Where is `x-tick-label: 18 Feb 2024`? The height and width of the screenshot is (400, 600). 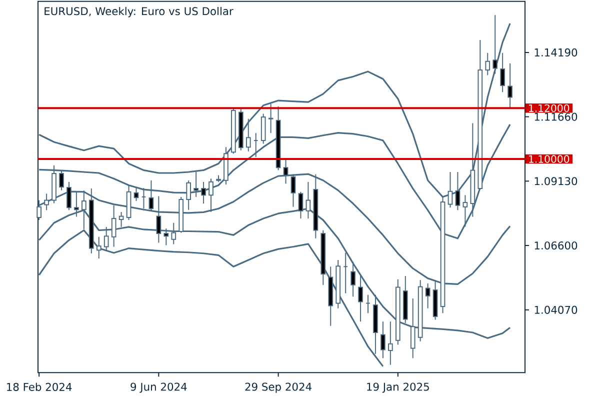
x-tick-label: 18 Feb 2024 is located at coordinates (39, 386).